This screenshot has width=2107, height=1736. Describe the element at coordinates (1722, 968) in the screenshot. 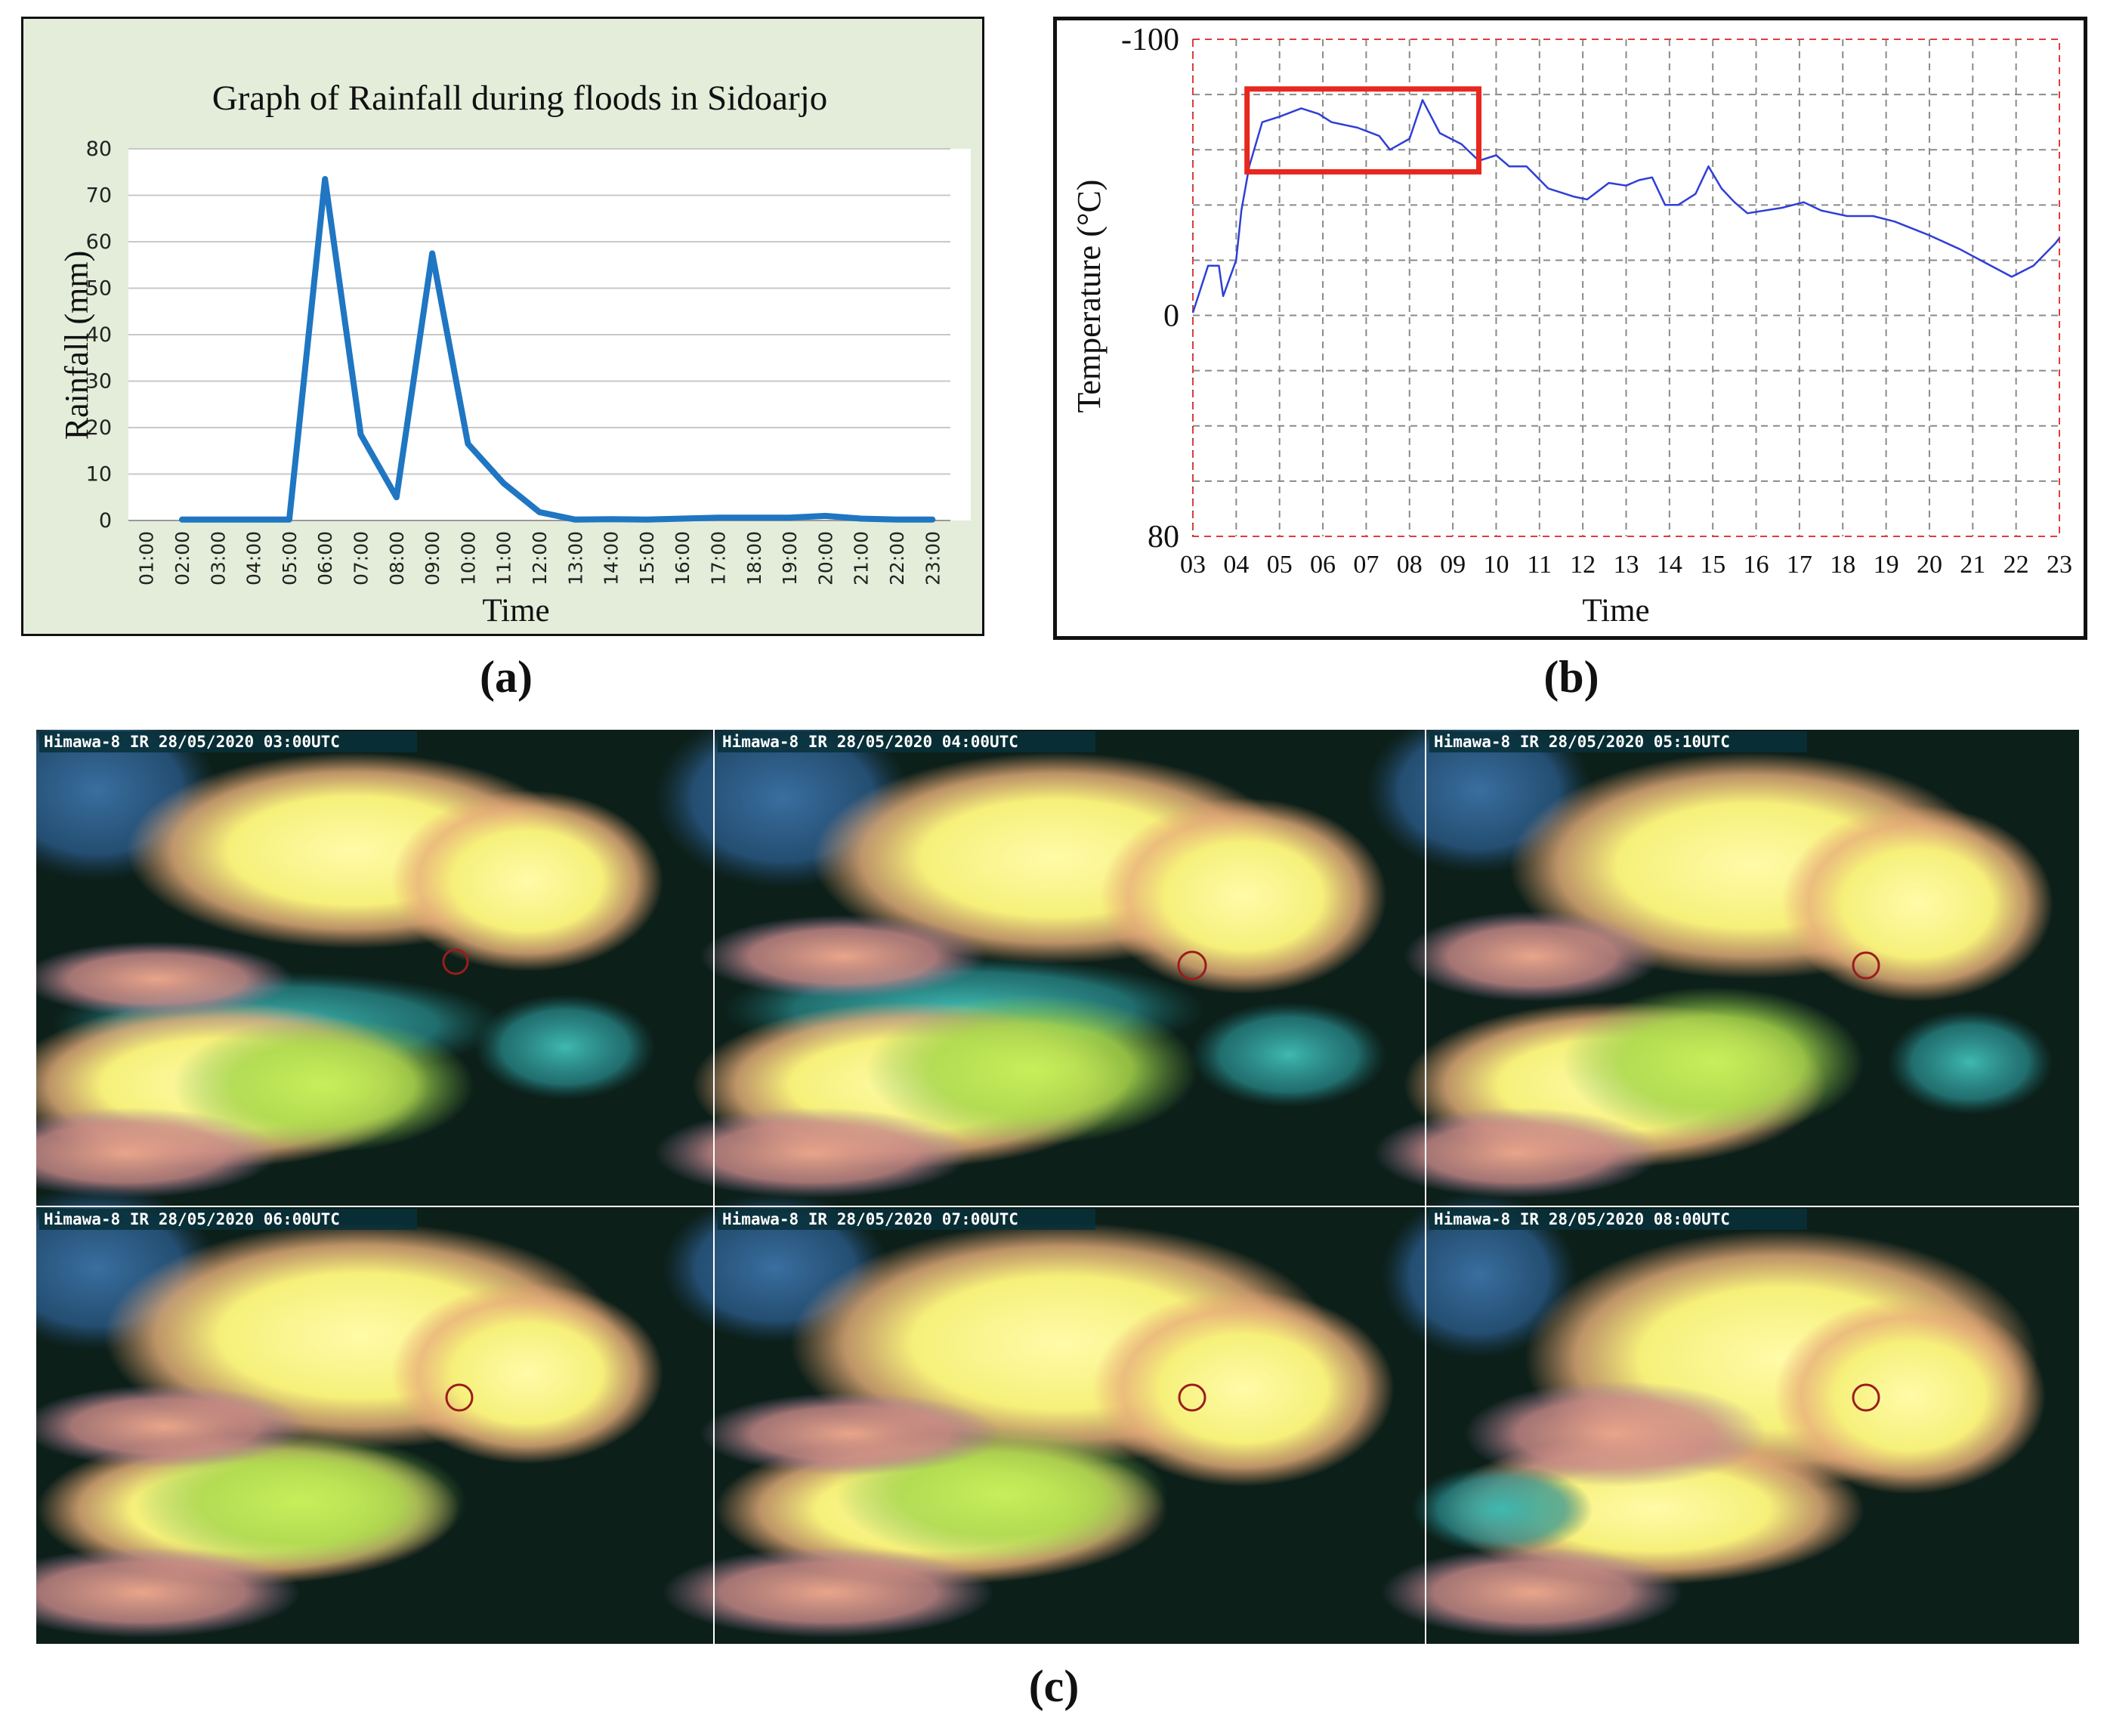

I see `satellite-image-3: Himawa-8 IR 28/05/2020 05:10UTC` at that location.